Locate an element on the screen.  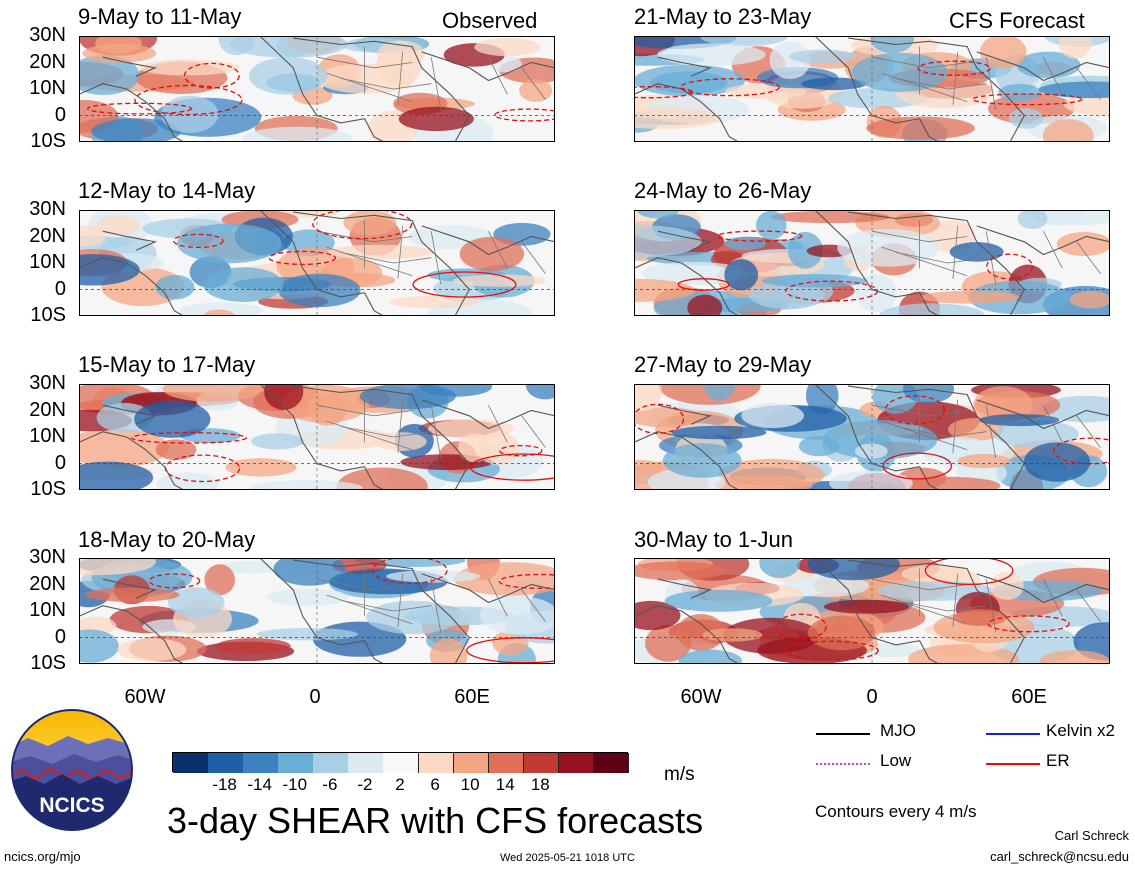
mjo-legend-line is located at coordinates (843, 734).